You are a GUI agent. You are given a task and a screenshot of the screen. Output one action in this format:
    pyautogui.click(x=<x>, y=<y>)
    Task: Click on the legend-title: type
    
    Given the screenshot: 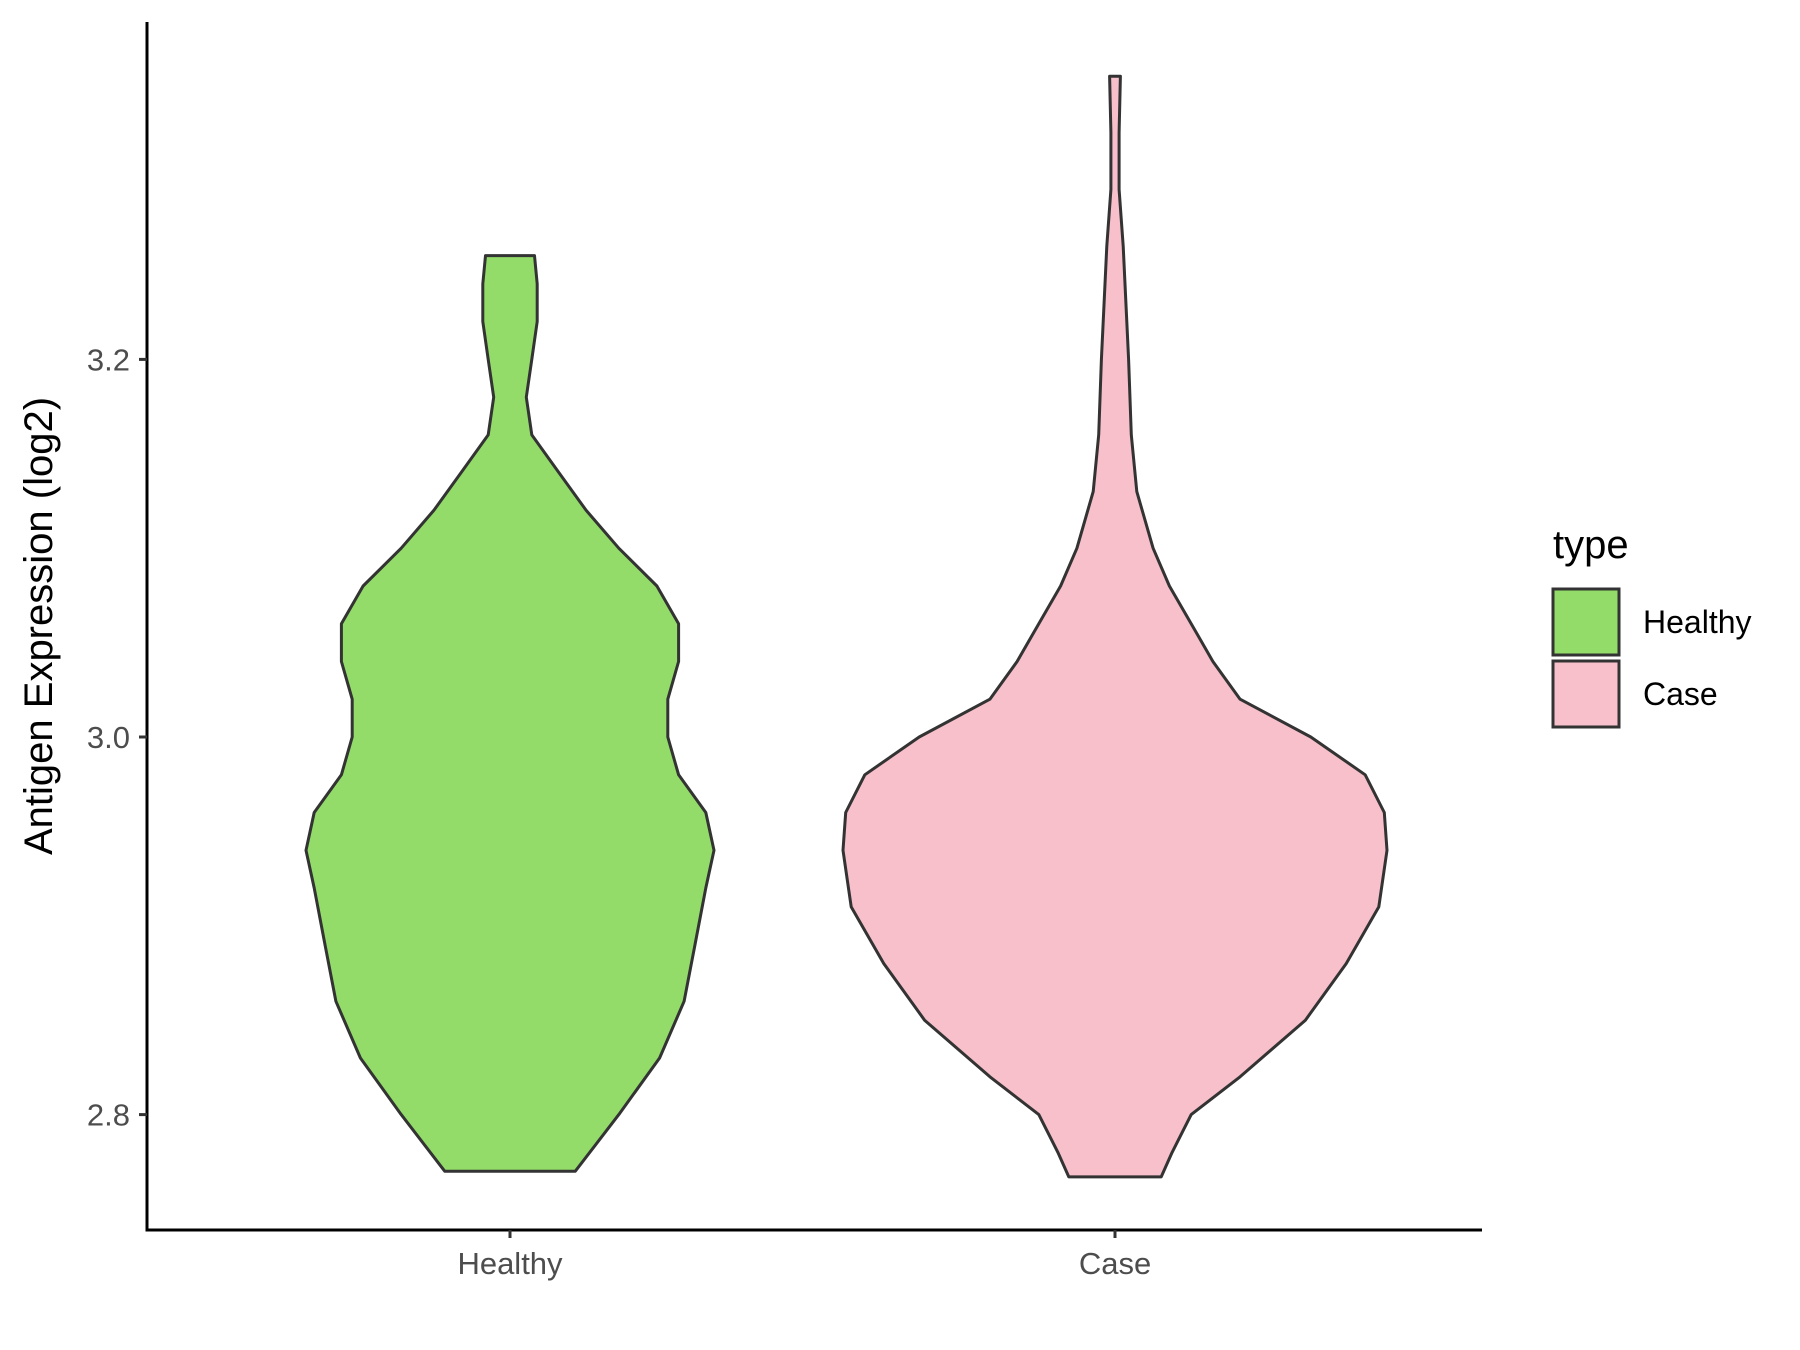 What is the action you would take?
    pyautogui.click(x=1591, y=545)
    